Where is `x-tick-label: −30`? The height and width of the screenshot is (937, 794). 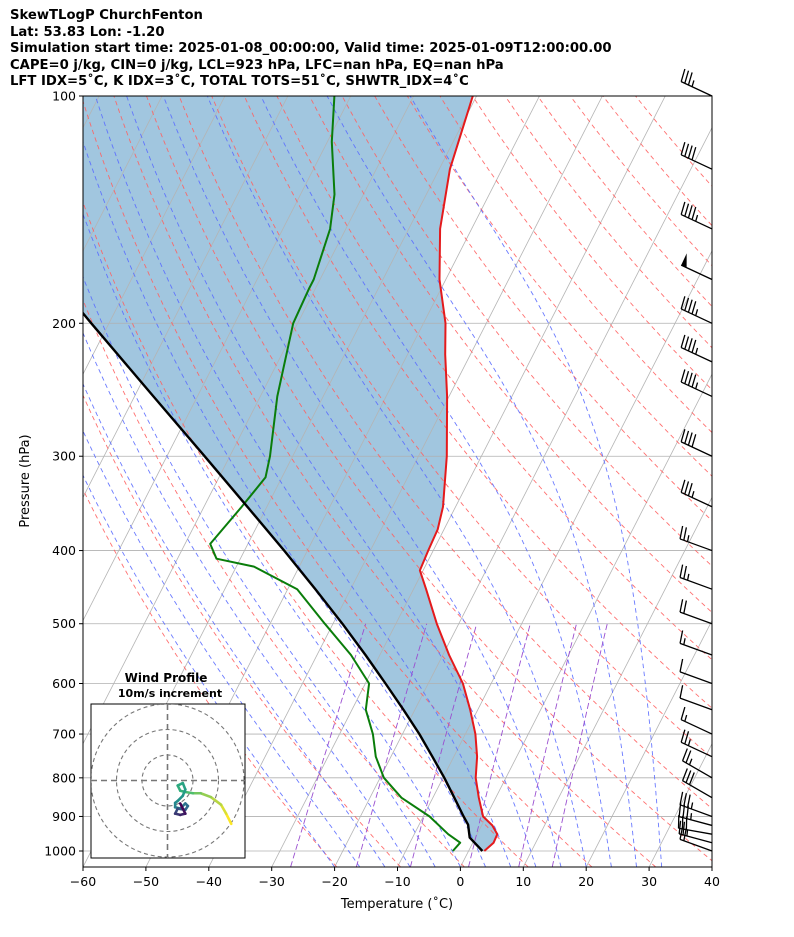 x-tick-label: −30 is located at coordinates (272, 881).